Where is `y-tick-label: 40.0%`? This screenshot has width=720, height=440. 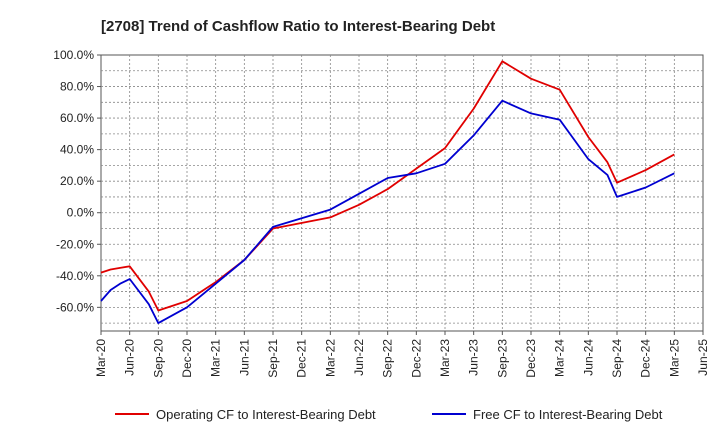 y-tick-label: 40.0% is located at coordinates (77, 150).